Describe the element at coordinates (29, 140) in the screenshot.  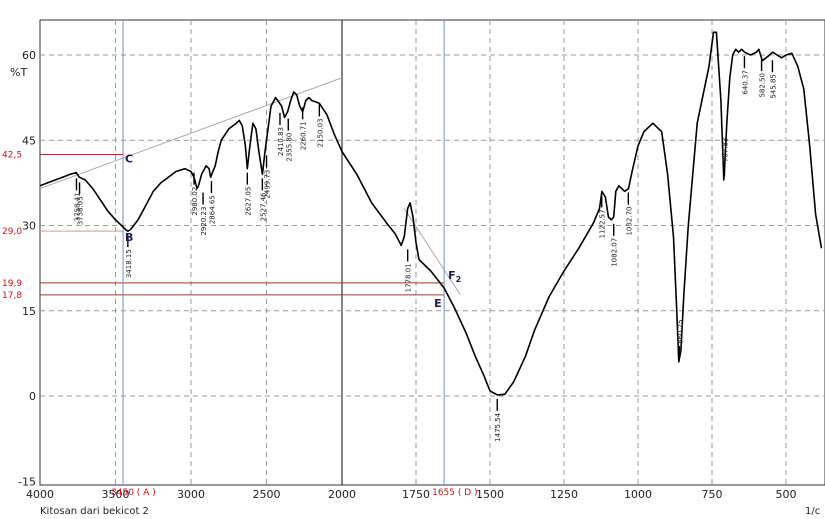
I see `y-tick-label: 45` at that location.